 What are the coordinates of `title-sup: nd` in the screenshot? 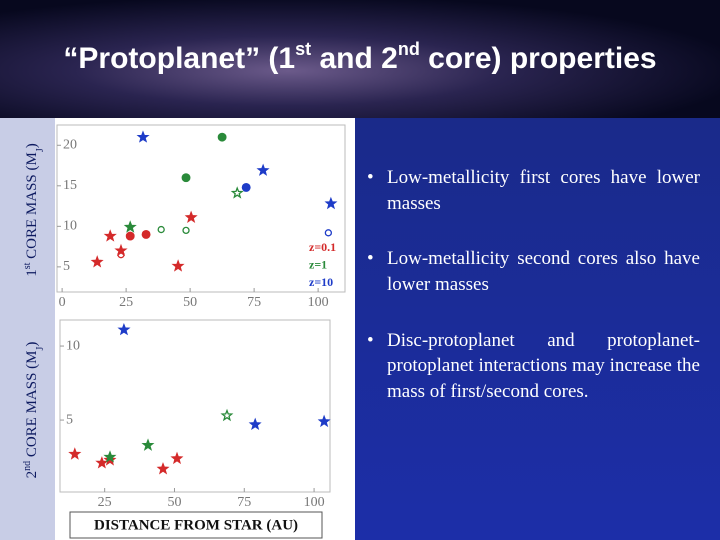 It's located at (409, 49).